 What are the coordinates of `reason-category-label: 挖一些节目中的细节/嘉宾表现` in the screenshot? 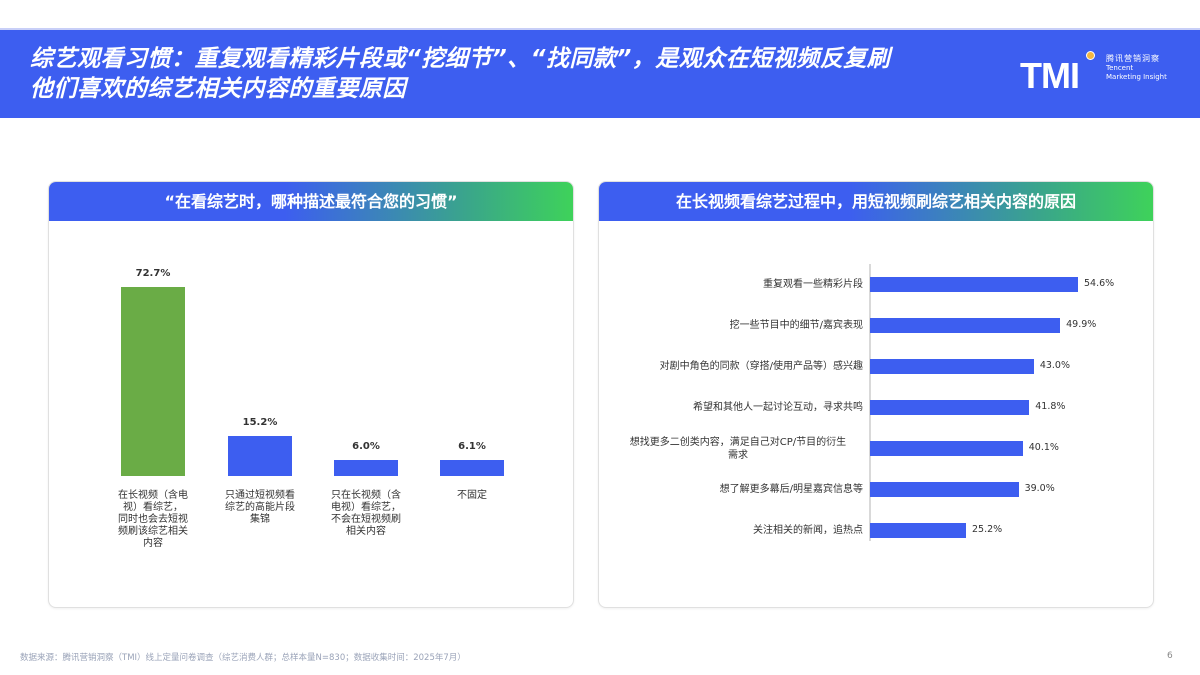 It's located at (796, 325).